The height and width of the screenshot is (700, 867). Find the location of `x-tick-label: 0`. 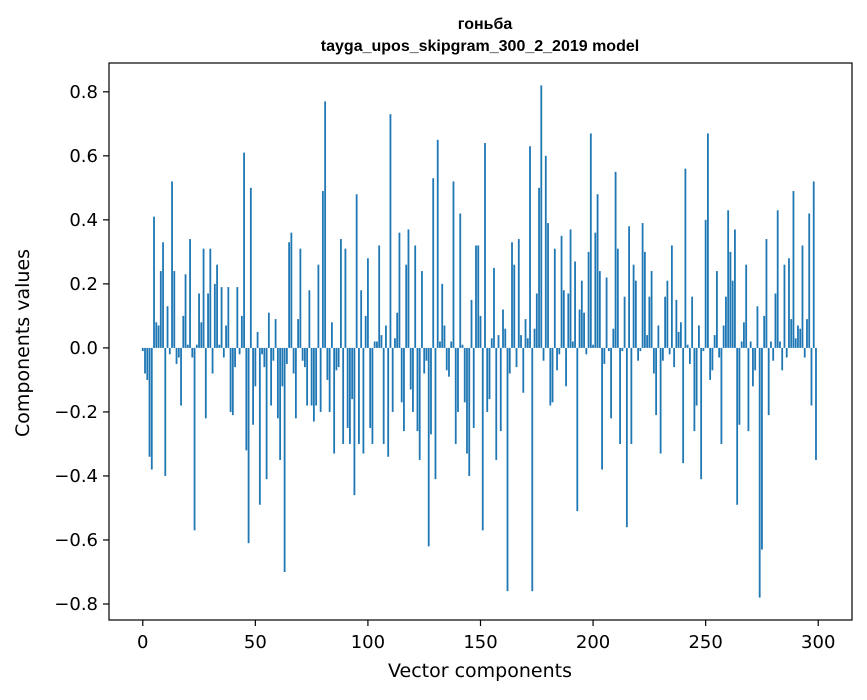

x-tick-label: 0 is located at coordinates (142, 642).